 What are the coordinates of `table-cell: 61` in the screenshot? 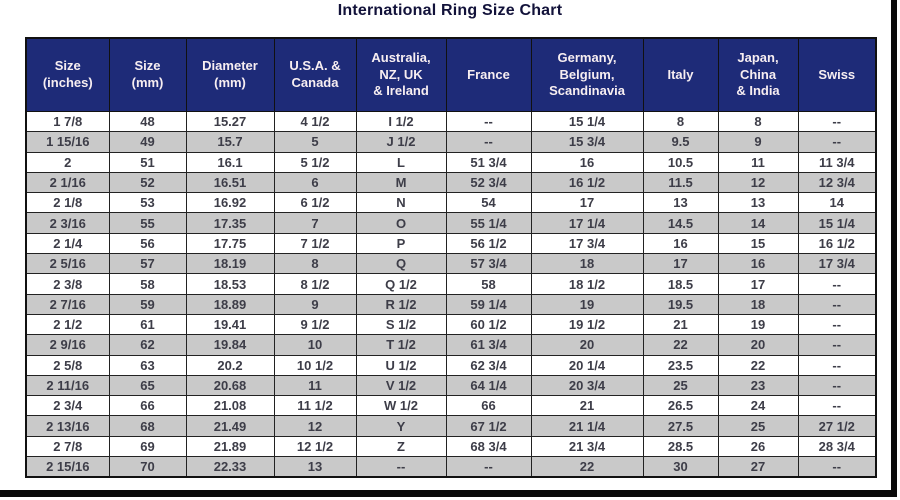 It's located at (147, 324).